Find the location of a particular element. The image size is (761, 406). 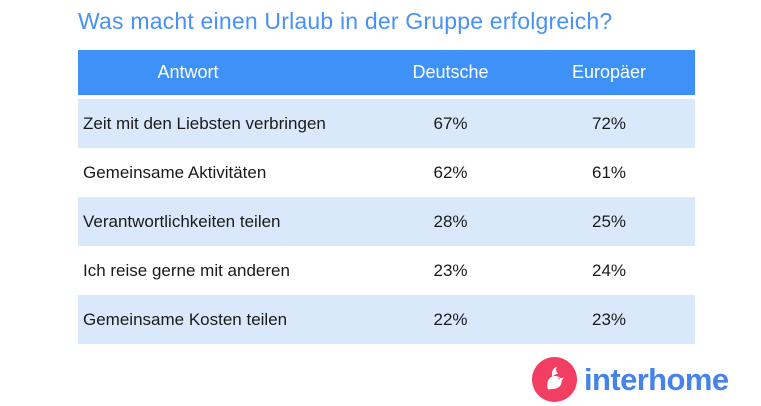

table-row: Gemeinsame Kosten teilen 22% 23% is located at coordinates (386, 319).